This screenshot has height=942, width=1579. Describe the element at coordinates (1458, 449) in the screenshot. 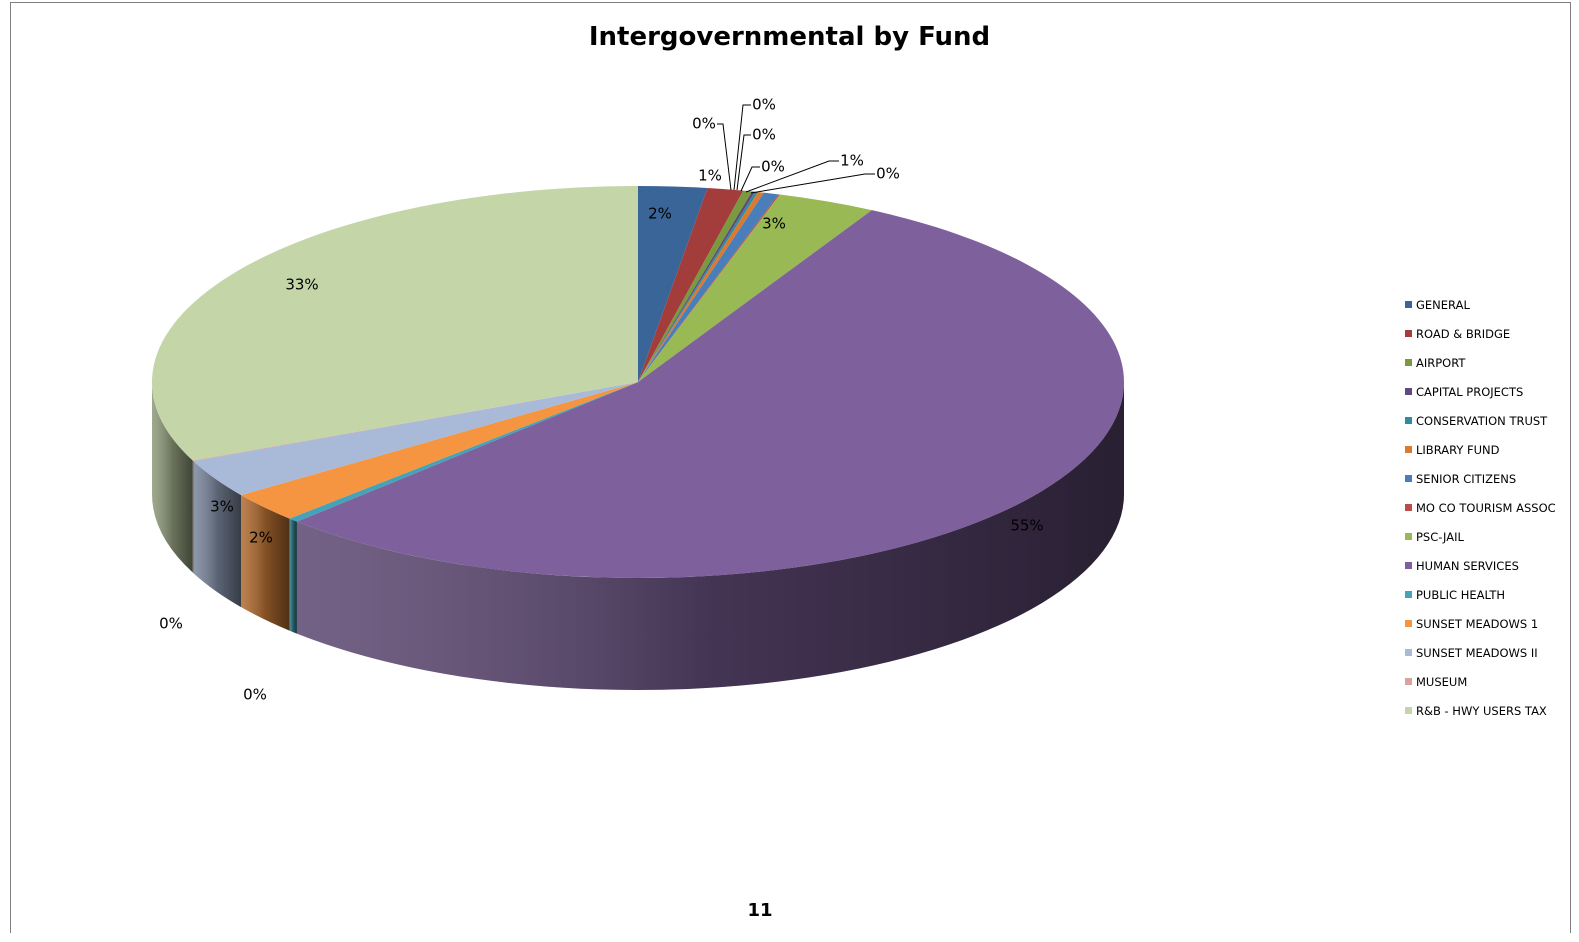

I see `legend-label: LIBRARY FUND` at that location.